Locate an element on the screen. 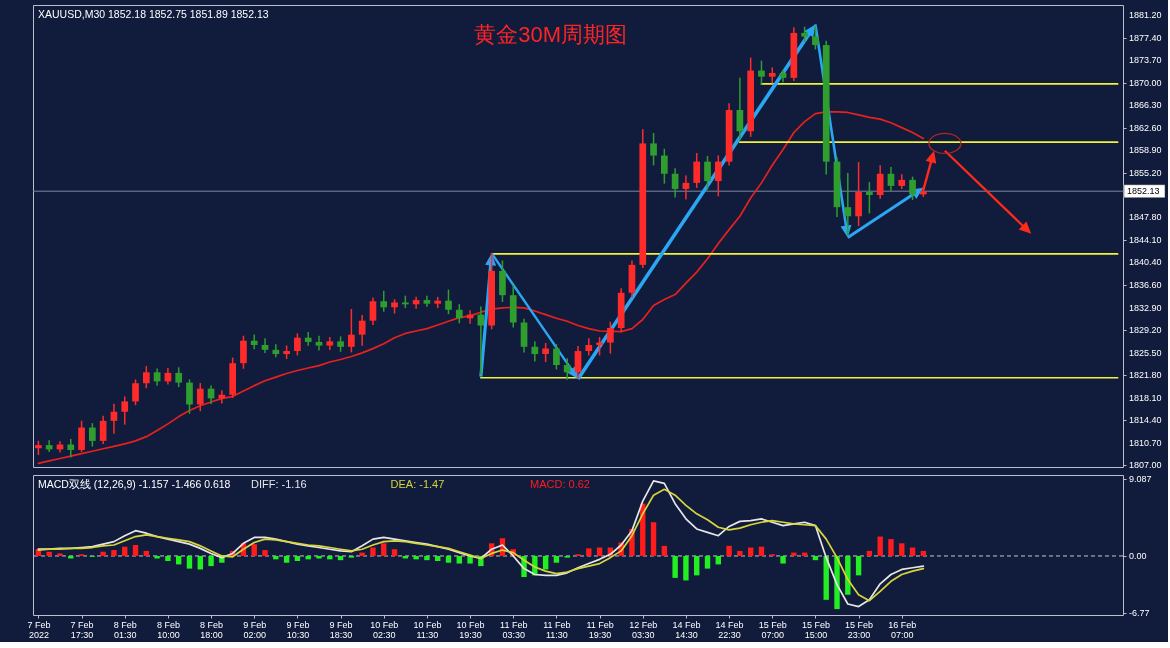 This screenshot has width=1170, height=648. y-tick-label: 1814.40 is located at coordinates (1145, 420).